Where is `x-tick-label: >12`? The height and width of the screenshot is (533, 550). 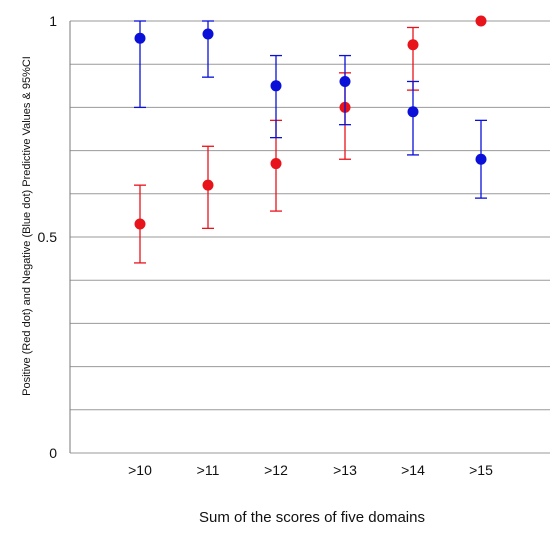 x-tick-label: >12 is located at coordinates (276, 470).